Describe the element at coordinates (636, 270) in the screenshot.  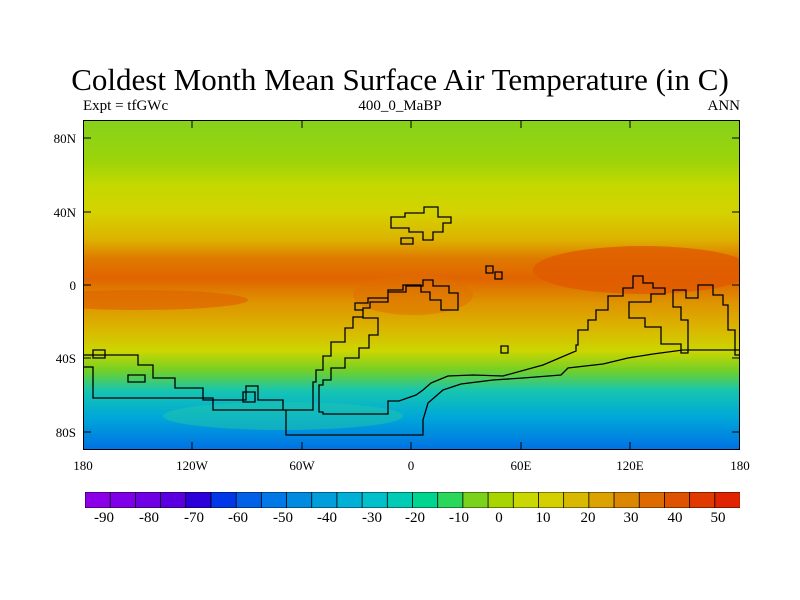
I see `warm-anomaly-east` at that location.